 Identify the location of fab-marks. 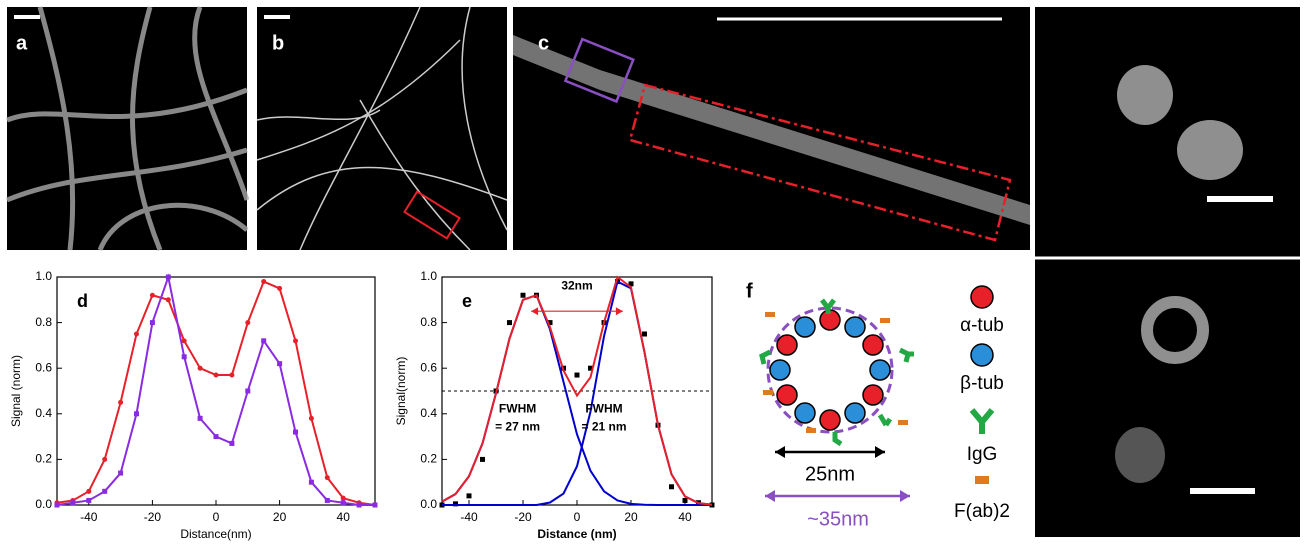
(835, 372).